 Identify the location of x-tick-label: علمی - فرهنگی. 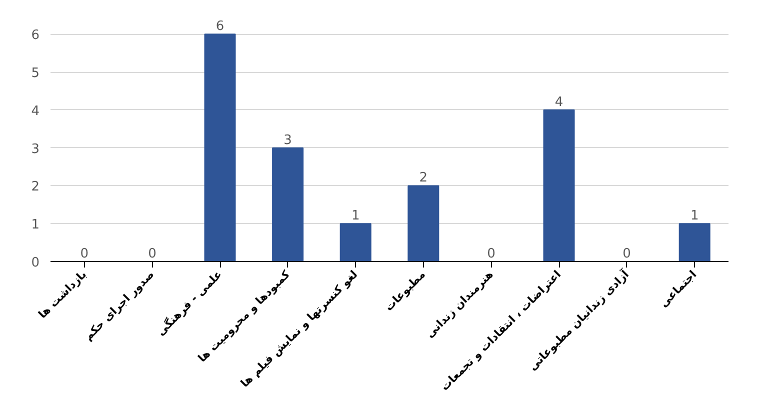
(189, 303).